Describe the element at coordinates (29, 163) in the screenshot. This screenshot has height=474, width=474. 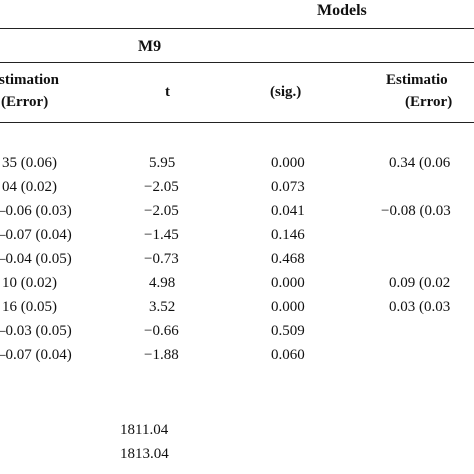
I see `estimation-cell: 35 (0.06)` at that location.